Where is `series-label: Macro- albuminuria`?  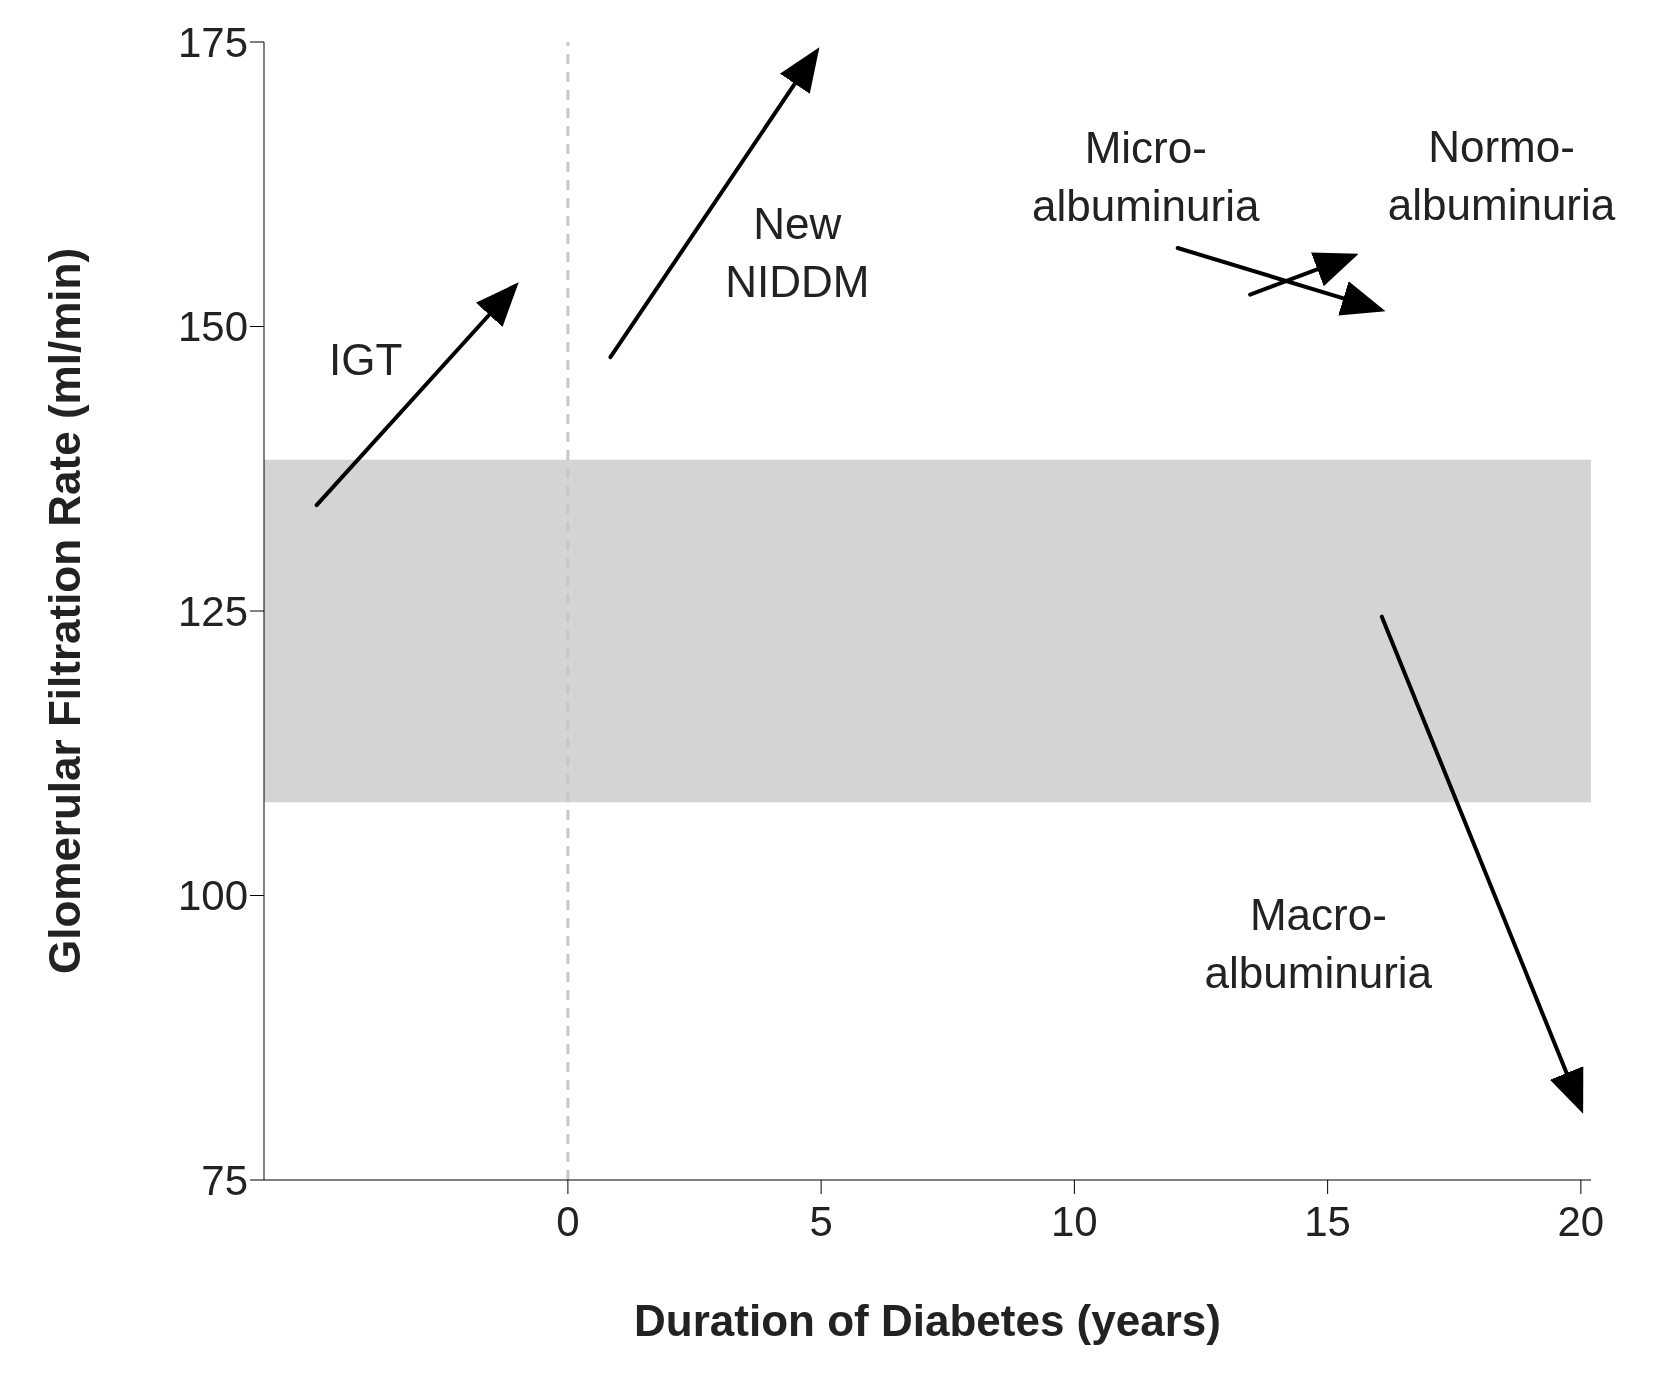 series-label: Macro- albuminuria is located at coordinates (1318, 944).